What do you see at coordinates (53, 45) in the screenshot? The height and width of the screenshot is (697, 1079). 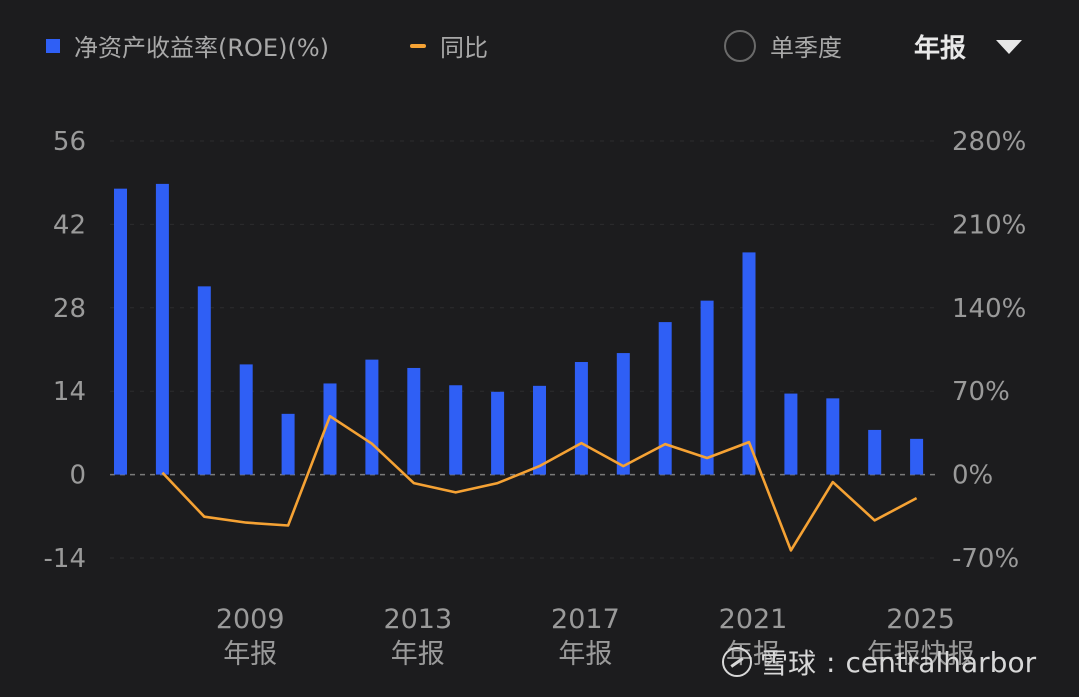 I see `legend-swatch-roe` at bounding box center [53, 45].